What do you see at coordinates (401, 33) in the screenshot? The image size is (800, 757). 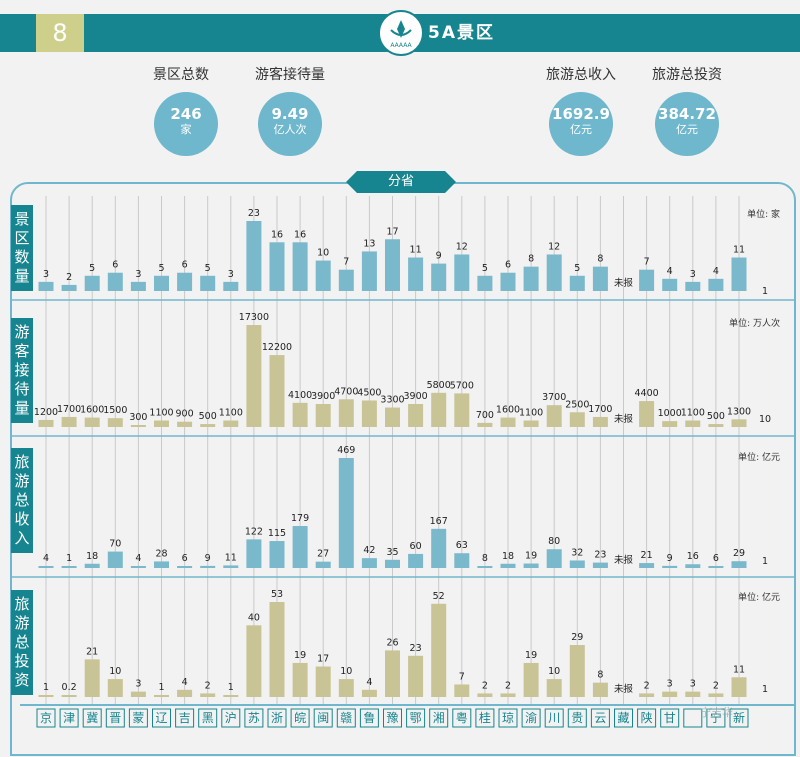 I see `logo-icon: AAAAA` at bounding box center [401, 33].